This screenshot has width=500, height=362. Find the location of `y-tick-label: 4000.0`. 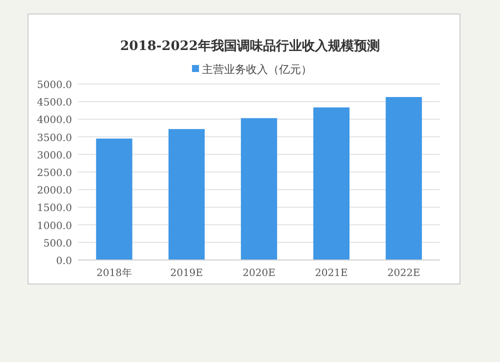

y-tick-label: 4000.0 is located at coordinates (54, 120).